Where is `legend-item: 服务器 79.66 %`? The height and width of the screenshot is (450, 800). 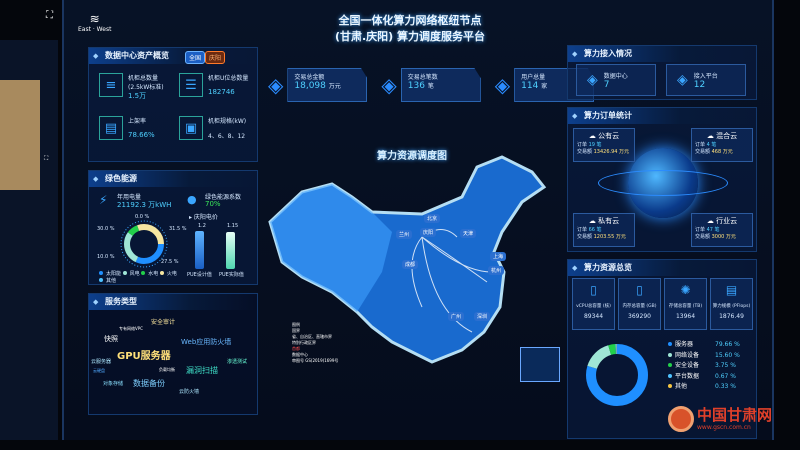
legend-item: 服务器 79.66 % is located at coordinates (704, 345).